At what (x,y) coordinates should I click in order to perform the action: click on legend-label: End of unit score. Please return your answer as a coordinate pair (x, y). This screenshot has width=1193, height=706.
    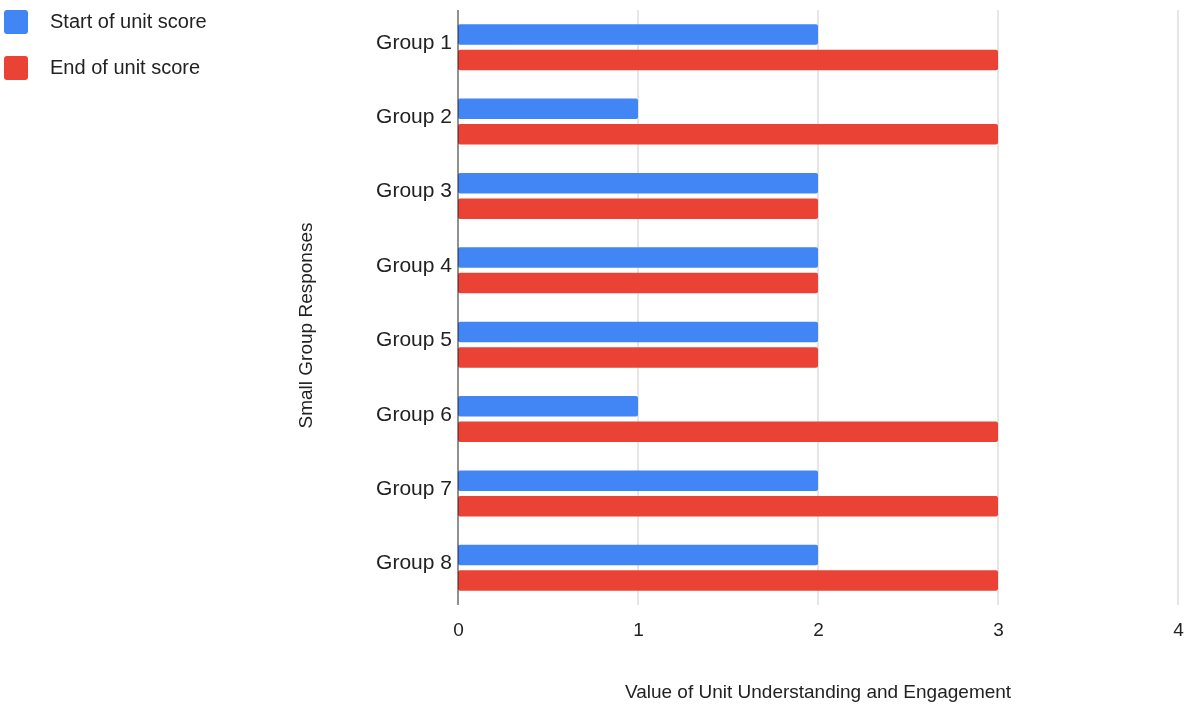
    Looking at the image, I should click on (125, 67).